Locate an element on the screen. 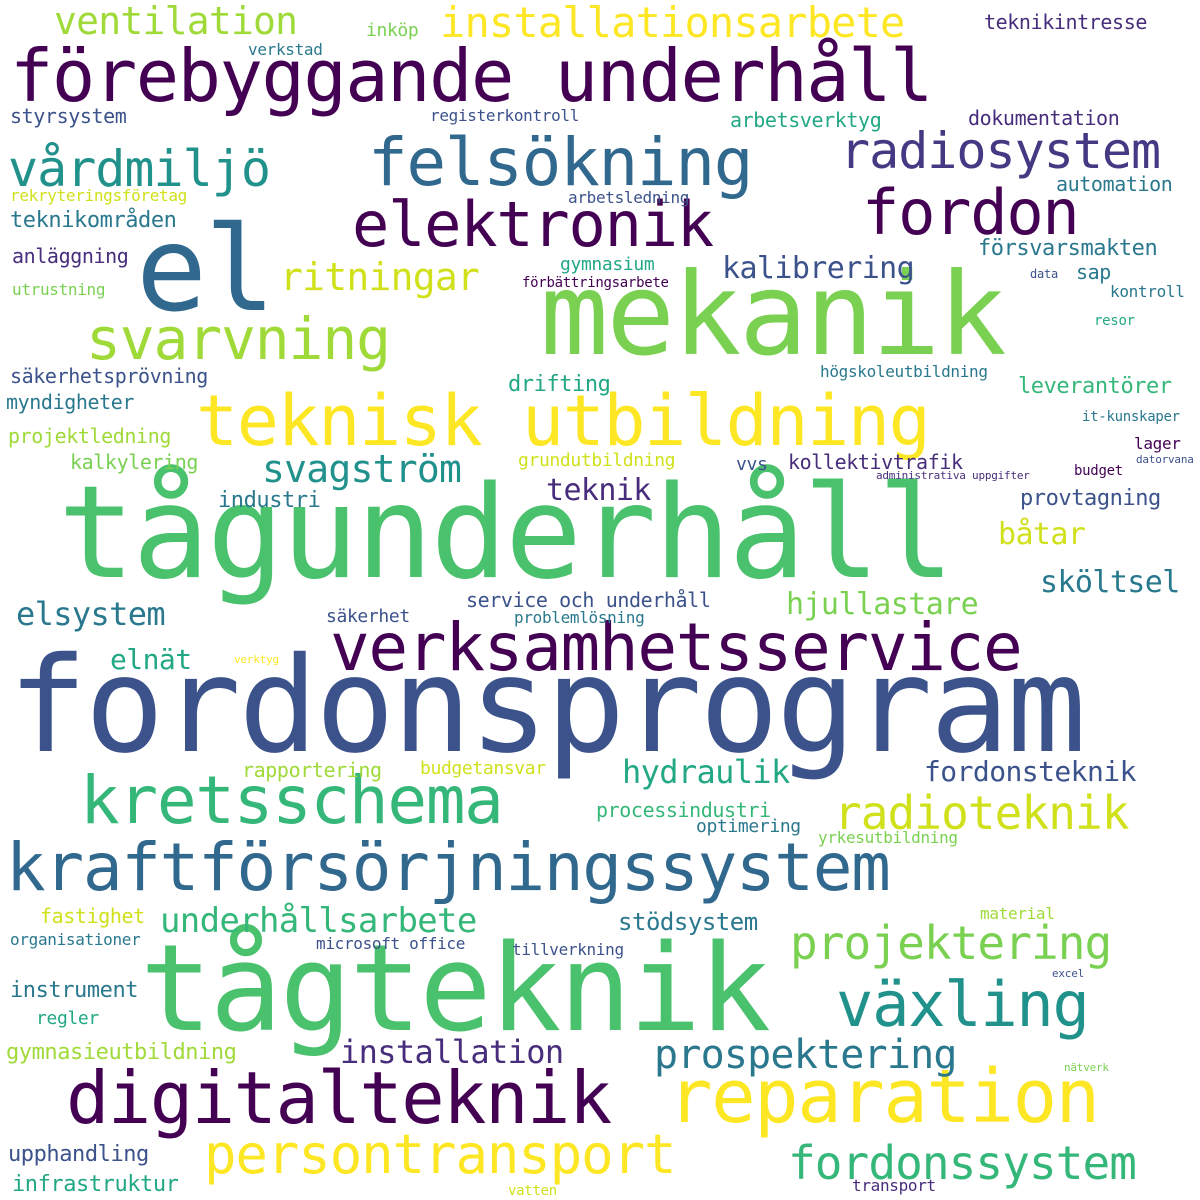 The height and width of the screenshot is (1200, 1200). word: excel is located at coordinates (1068, 973).